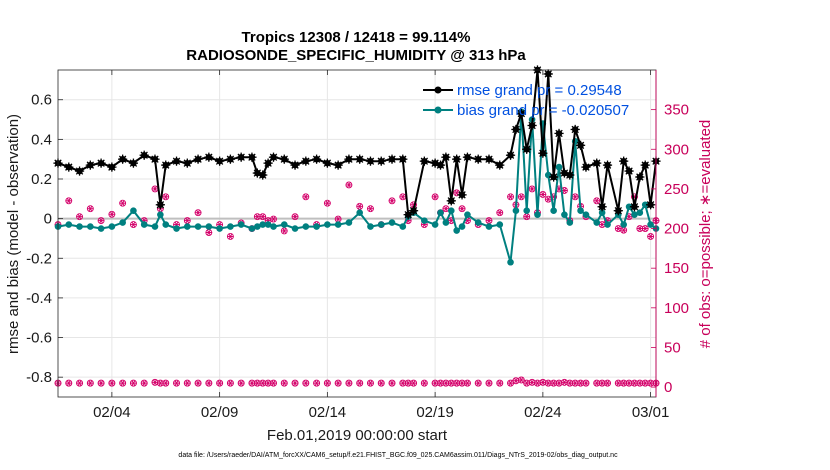 The image size is (830, 470). What do you see at coordinates (668, 387) in the screenshot?
I see `y-right-tick-label: 0` at bounding box center [668, 387].